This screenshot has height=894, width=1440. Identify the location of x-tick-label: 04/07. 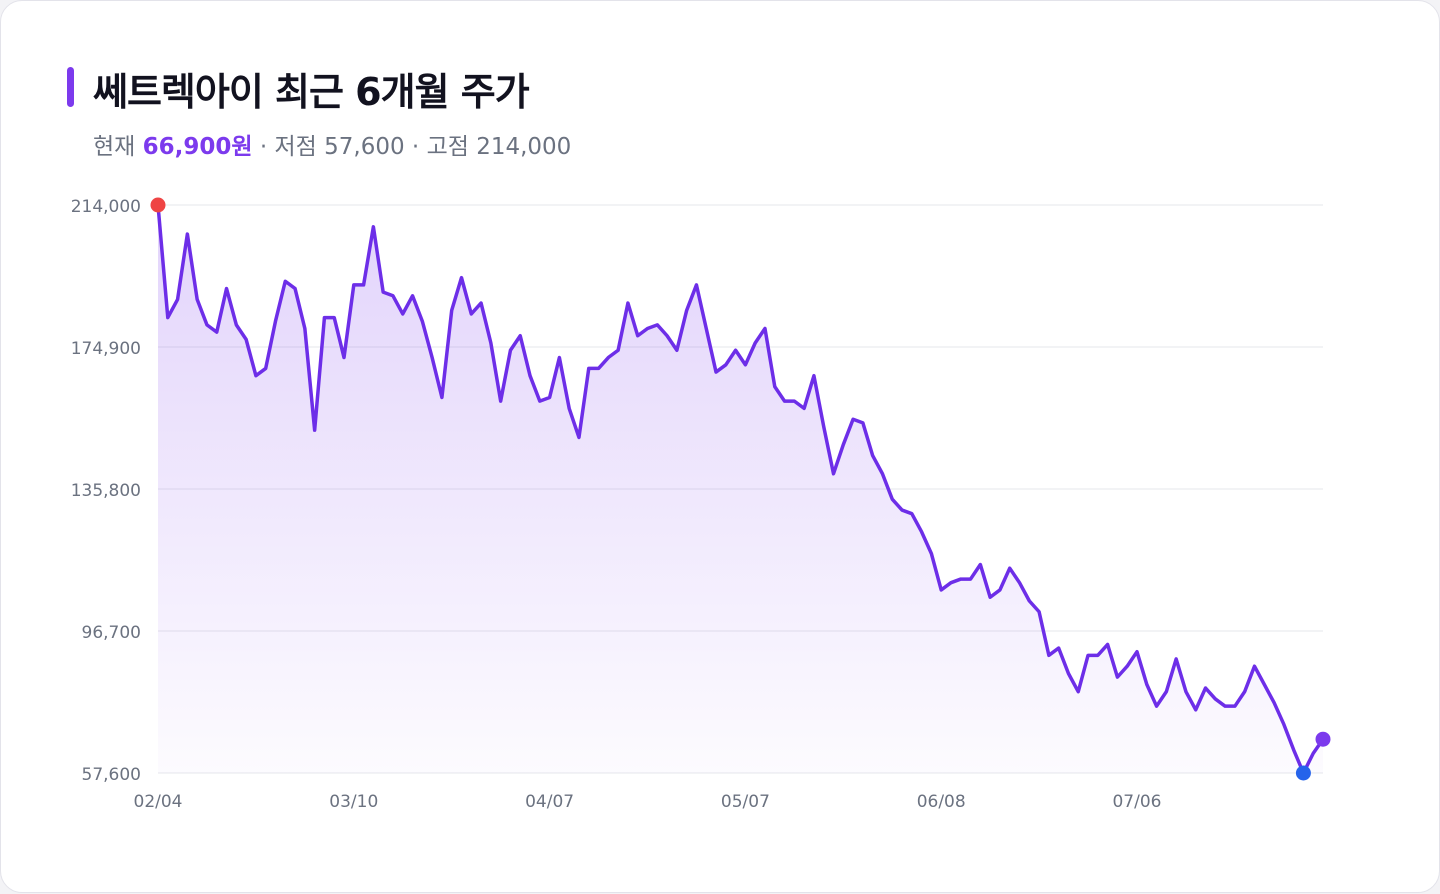
(549, 802).